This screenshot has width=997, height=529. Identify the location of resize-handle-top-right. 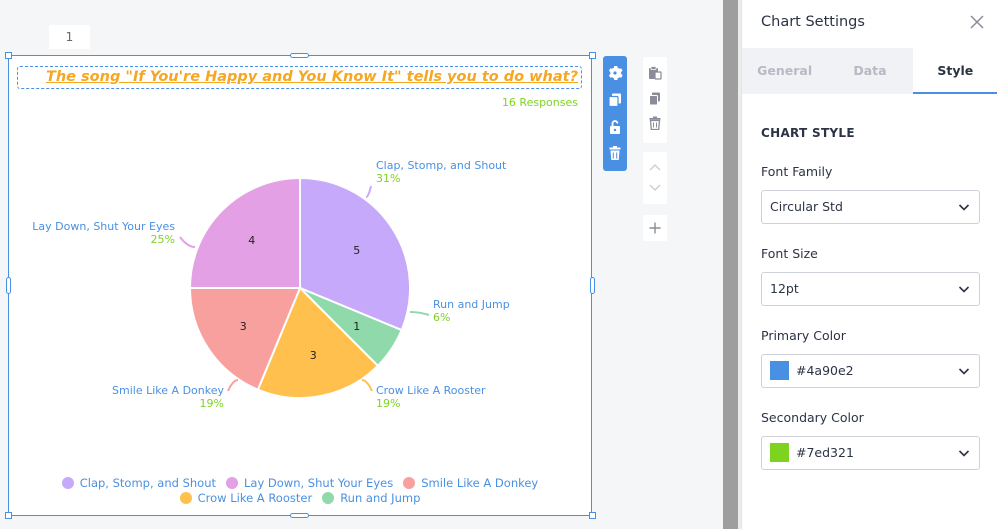
(592, 55).